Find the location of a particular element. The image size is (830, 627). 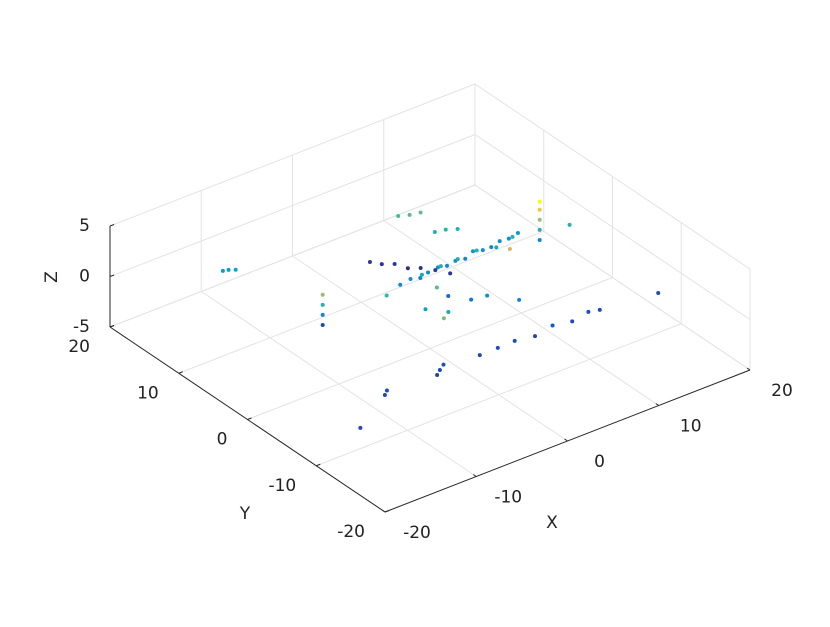

z-tick-label: 0 is located at coordinates (84, 277).